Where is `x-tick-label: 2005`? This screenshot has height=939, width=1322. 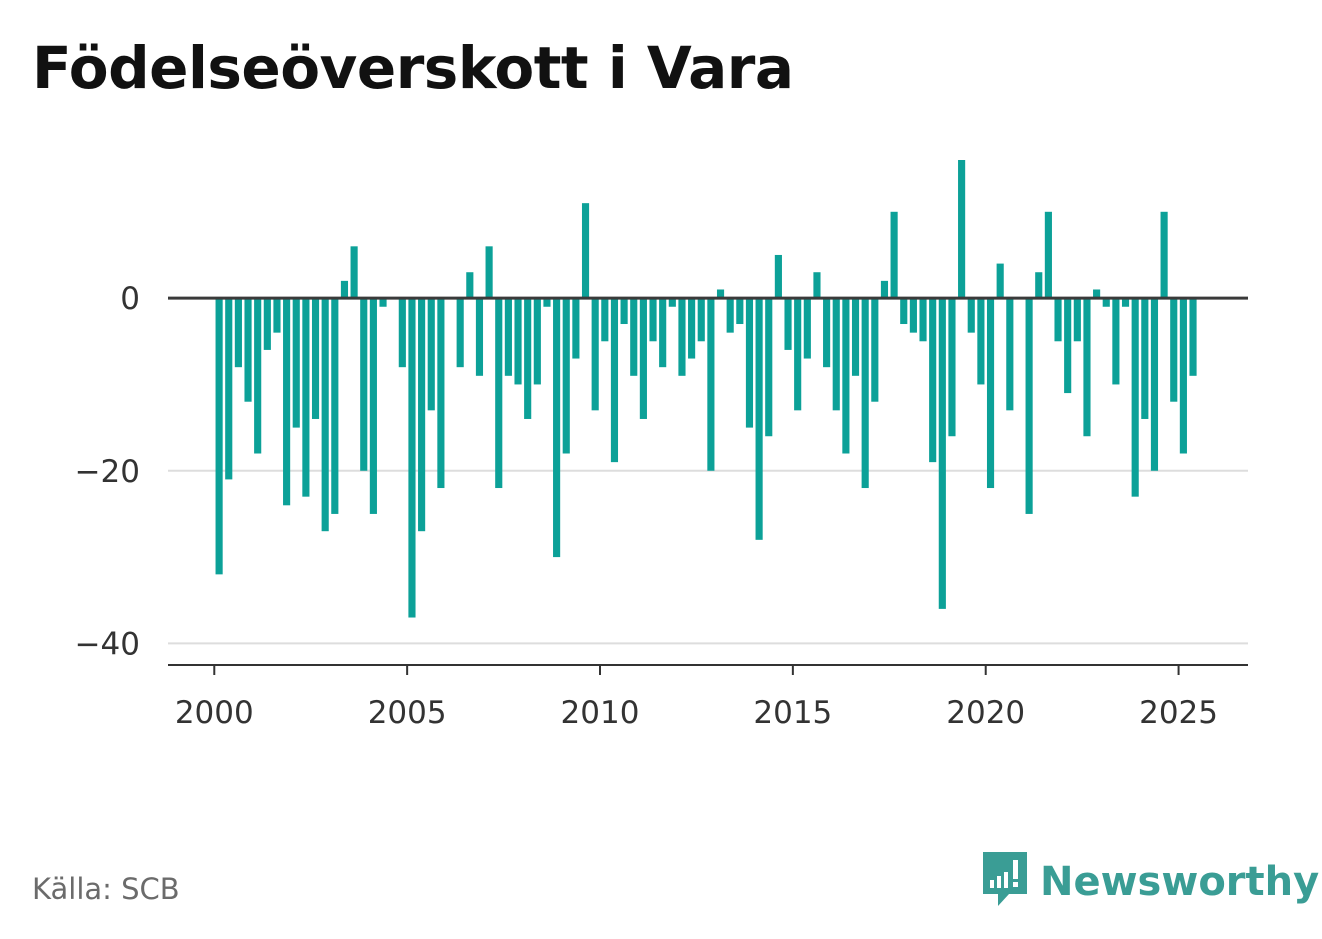
x-tick-label: 2005 is located at coordinates (407, 713).